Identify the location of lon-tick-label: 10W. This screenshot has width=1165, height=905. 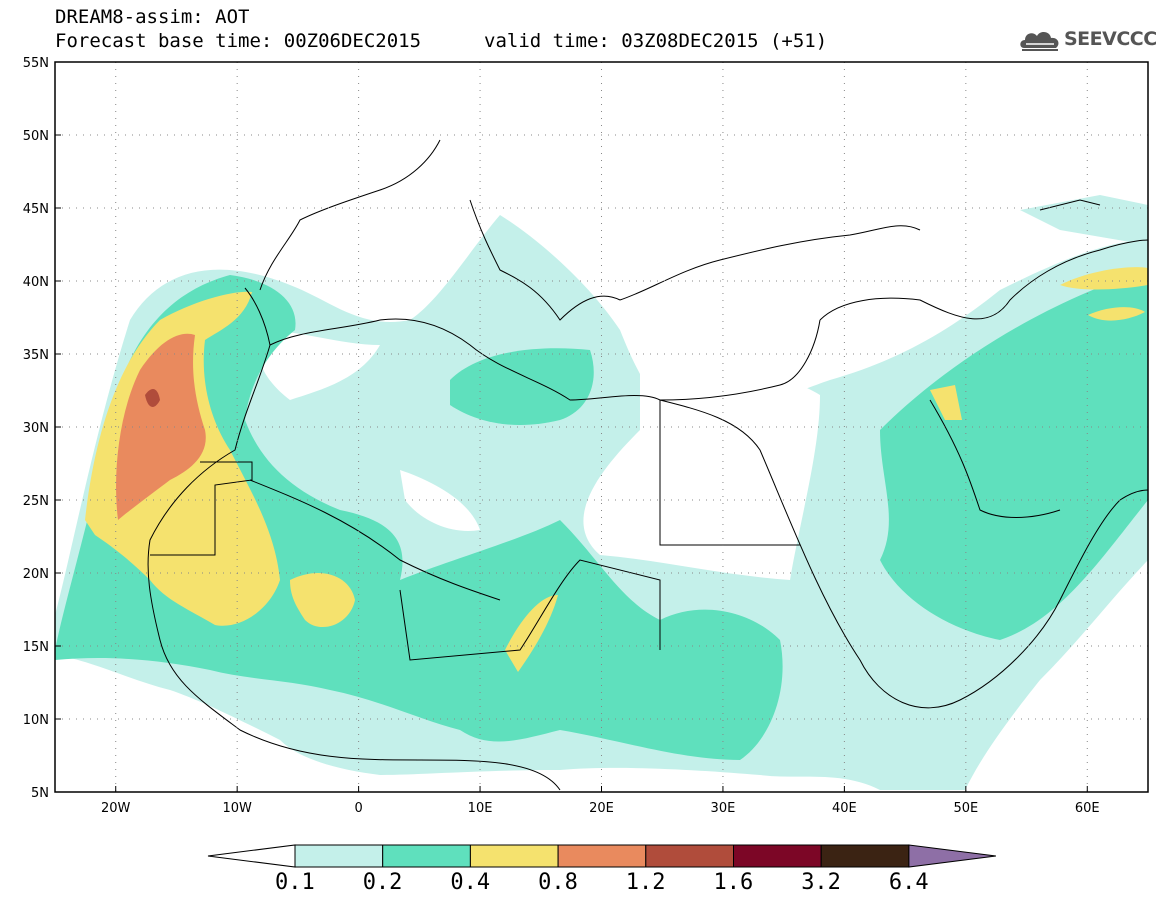
(237, 808).